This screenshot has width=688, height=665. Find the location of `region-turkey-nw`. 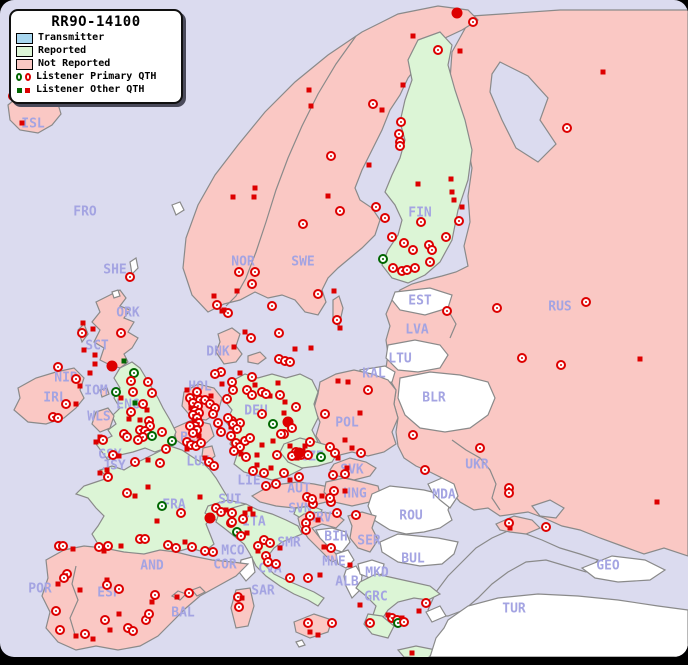

region-turkey-nw is located at coordinates (436, 614).